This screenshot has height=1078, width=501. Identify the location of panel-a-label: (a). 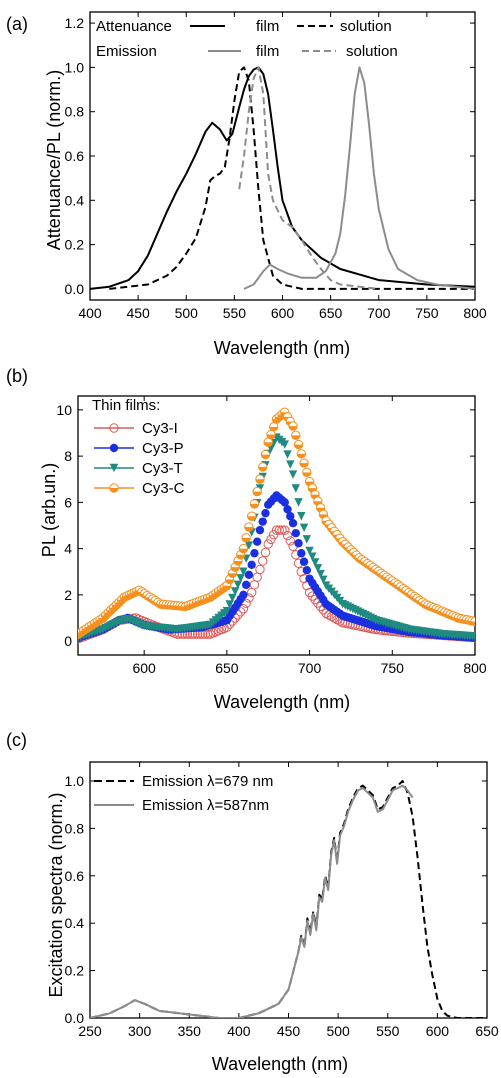
(17, 24).